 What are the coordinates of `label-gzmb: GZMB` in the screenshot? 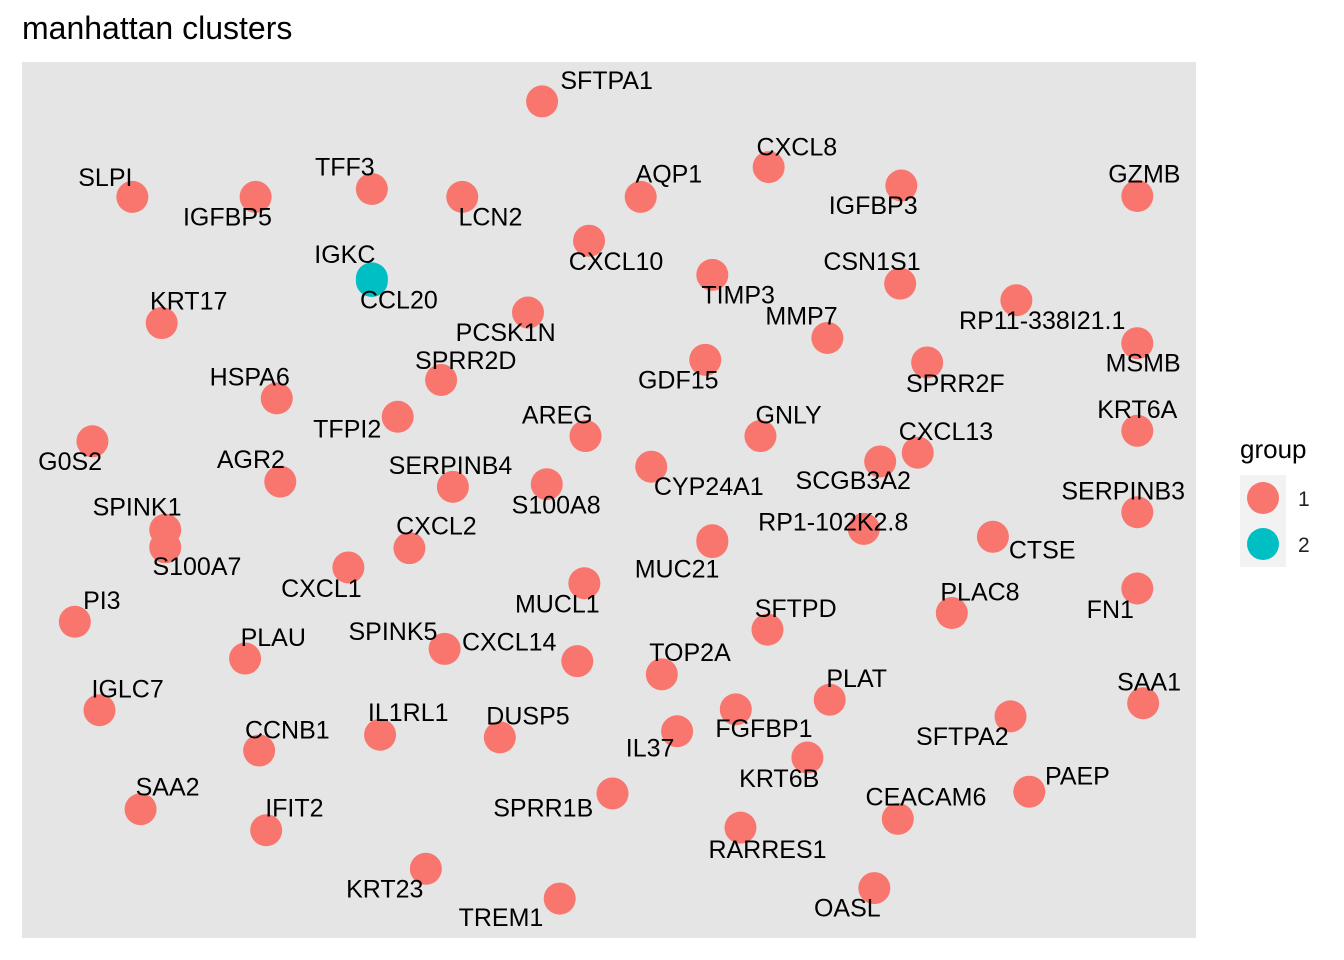 It's located at (1144, 174).